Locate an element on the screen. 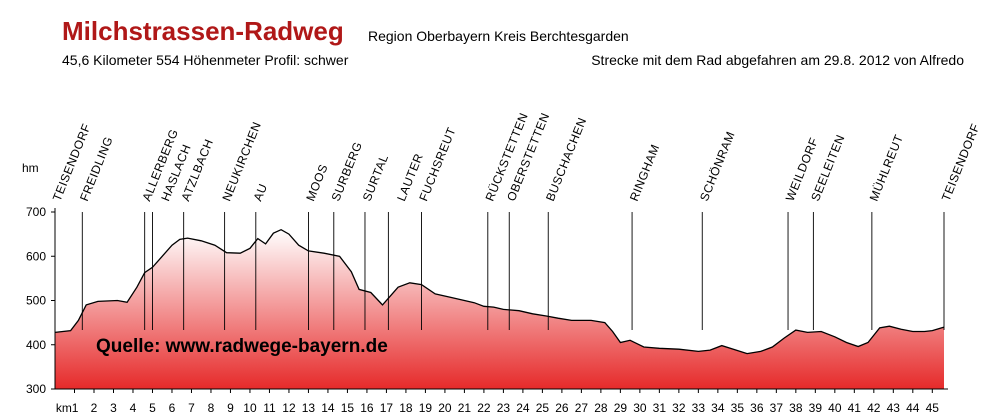 Image resolution: width=1000 pixels, height=418 pixels. x-tick-label: 2 is located at coordinates (94, 408).